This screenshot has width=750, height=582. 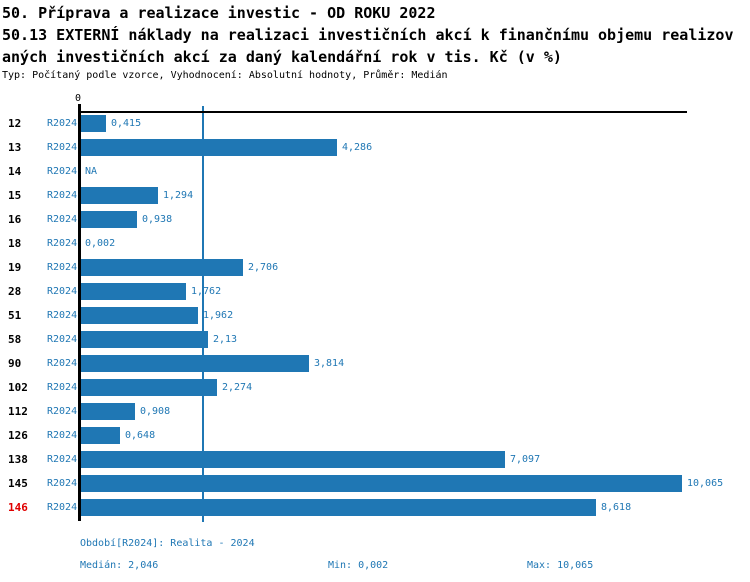 What do you see at coordinates (616, 507) in the screenshot?
I see `bar-value-label: 8,618` at bounding box center [616, 507].